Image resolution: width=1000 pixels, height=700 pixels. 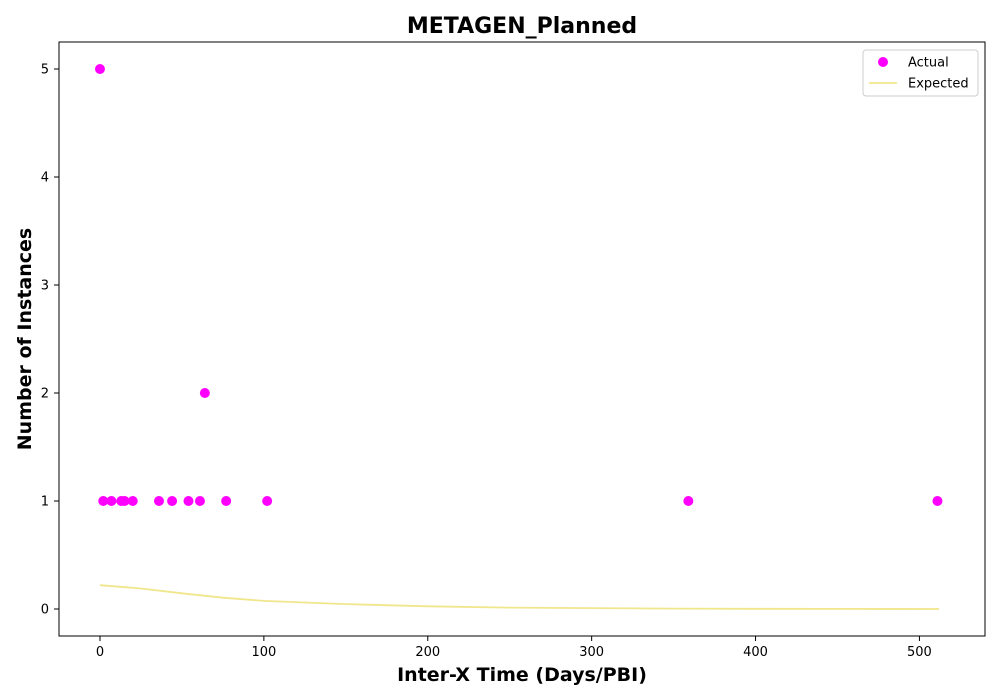 What do you see at coordinates (100, 652) in the screenshot?
I see `x-tick-label: 0` at bounding box center [100, 652].